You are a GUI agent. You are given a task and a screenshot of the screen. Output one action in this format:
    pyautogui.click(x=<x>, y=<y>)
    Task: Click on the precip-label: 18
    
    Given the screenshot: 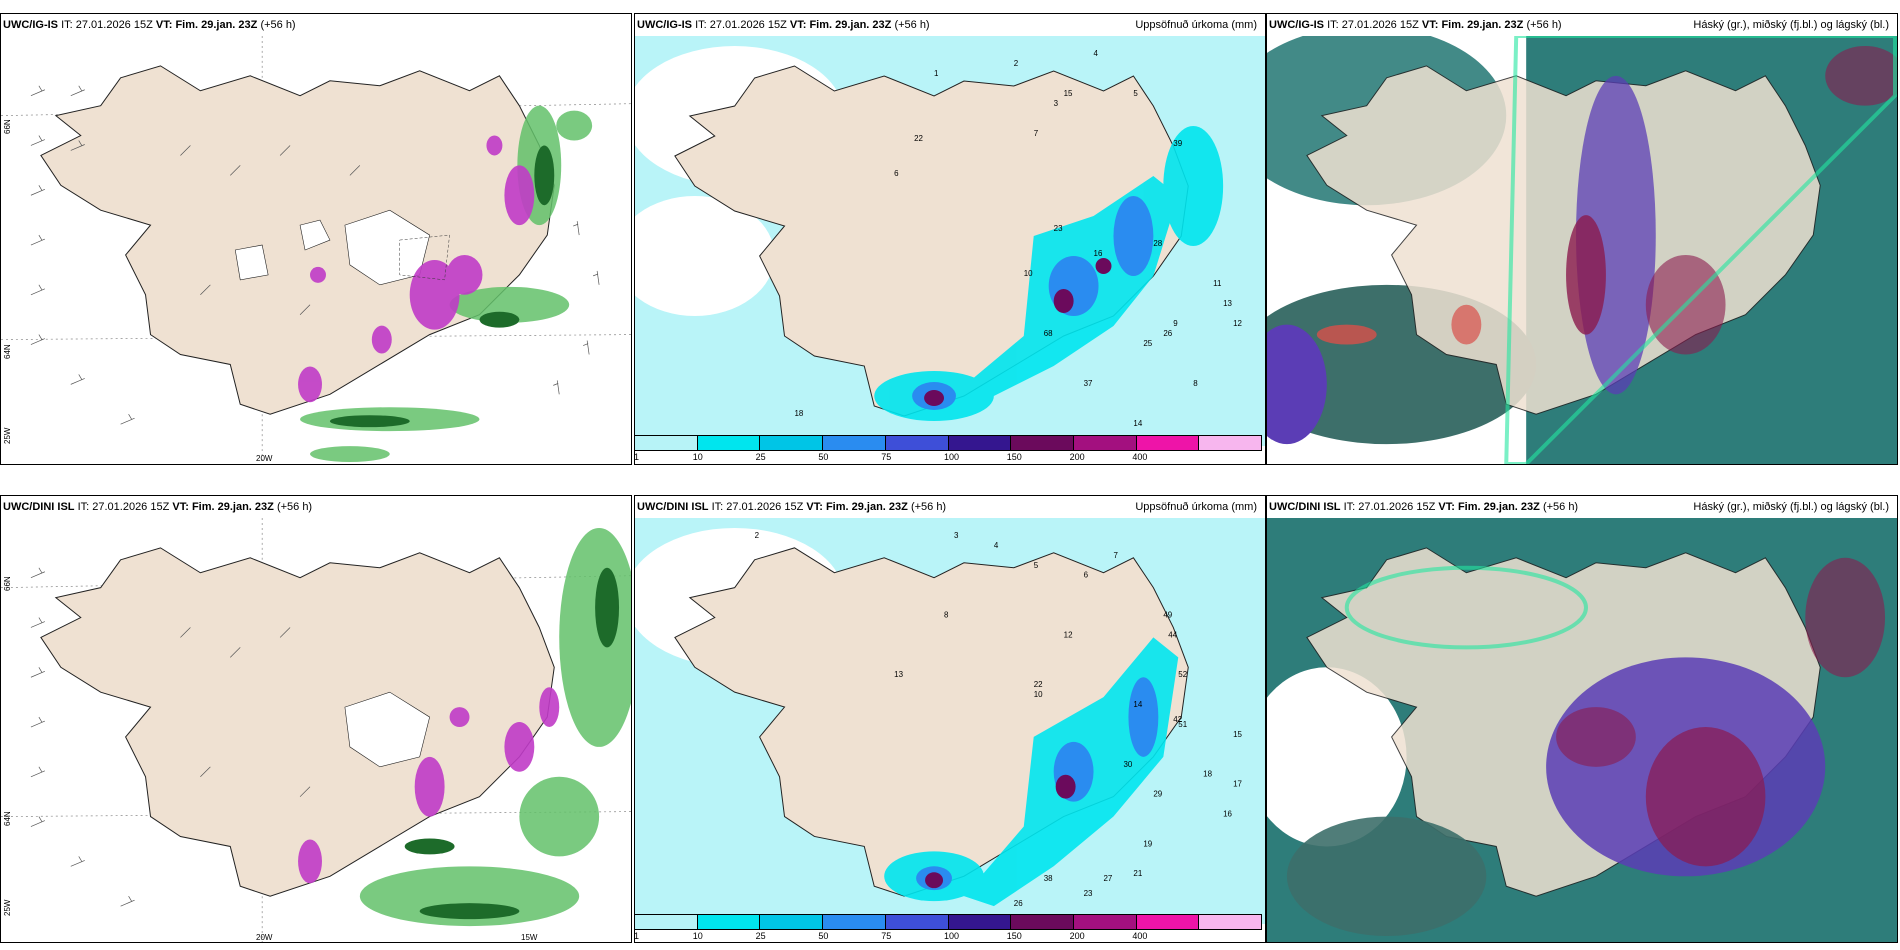 What is the action you would take?
    pyautogui.click(x=1207, y=774)
    